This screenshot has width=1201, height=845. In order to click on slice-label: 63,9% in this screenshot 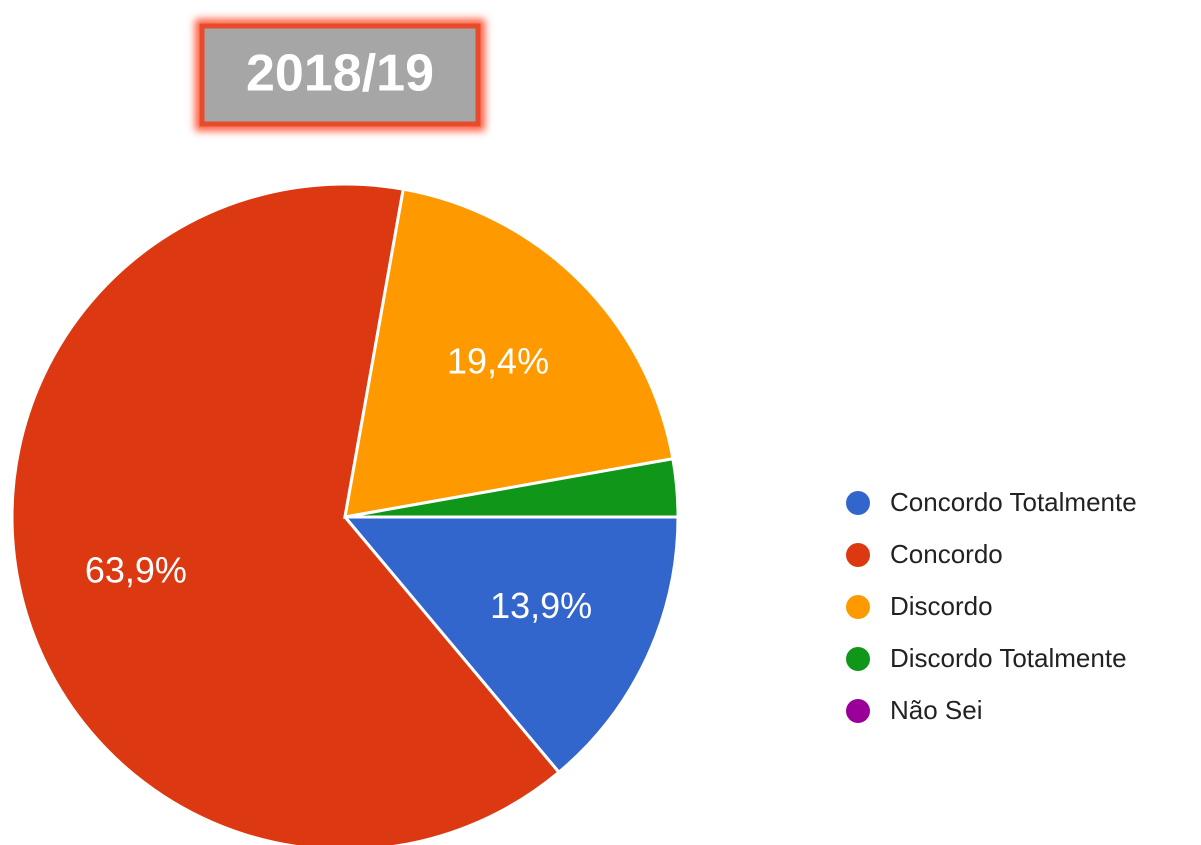, I will do `click(136, 569)`.